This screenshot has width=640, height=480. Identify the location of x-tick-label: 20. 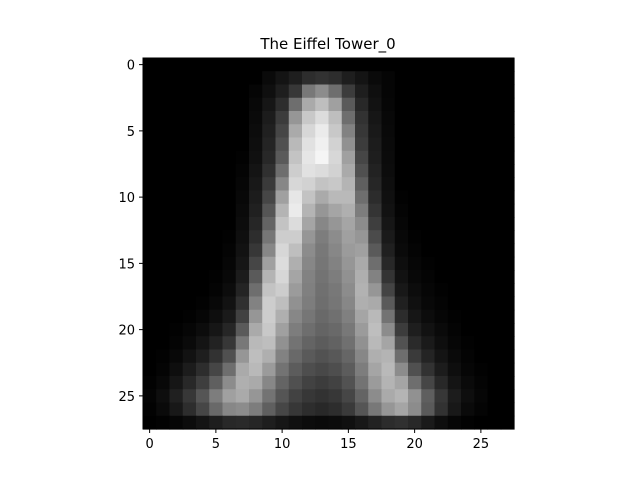
(414, 444).